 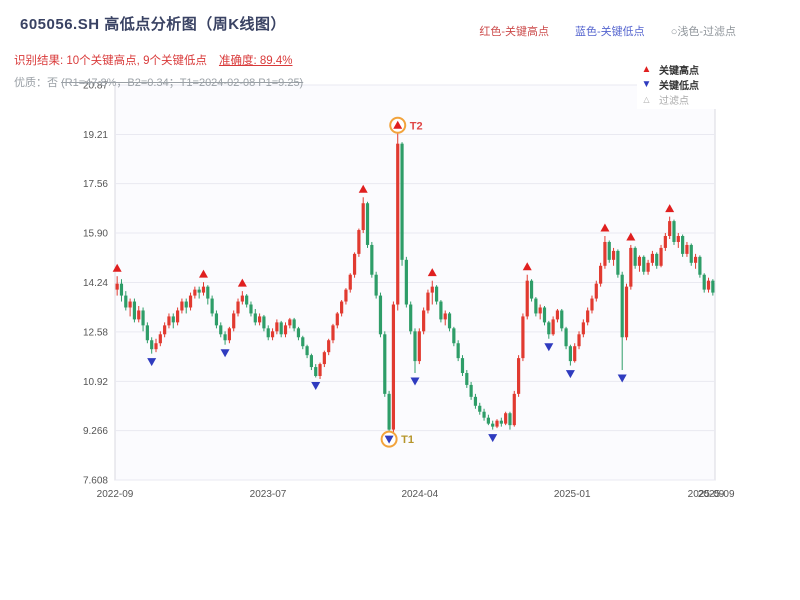 I want to click on plot-legend: ▲ 关键高点 ▼ 关键低点 △ 过滤点, so click(x=680, y=84).